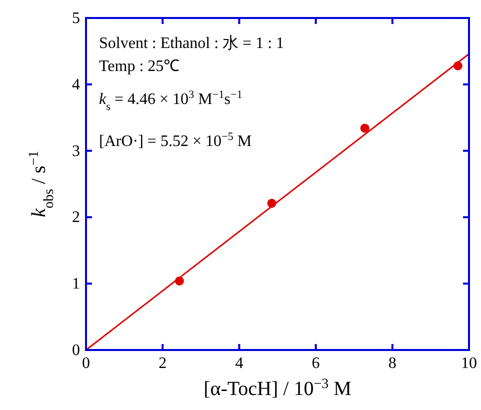  What do you see at coordinates (76, 217) in the screenshot?
I see `y-tick-label: 2` at bounding box center [76, 217].